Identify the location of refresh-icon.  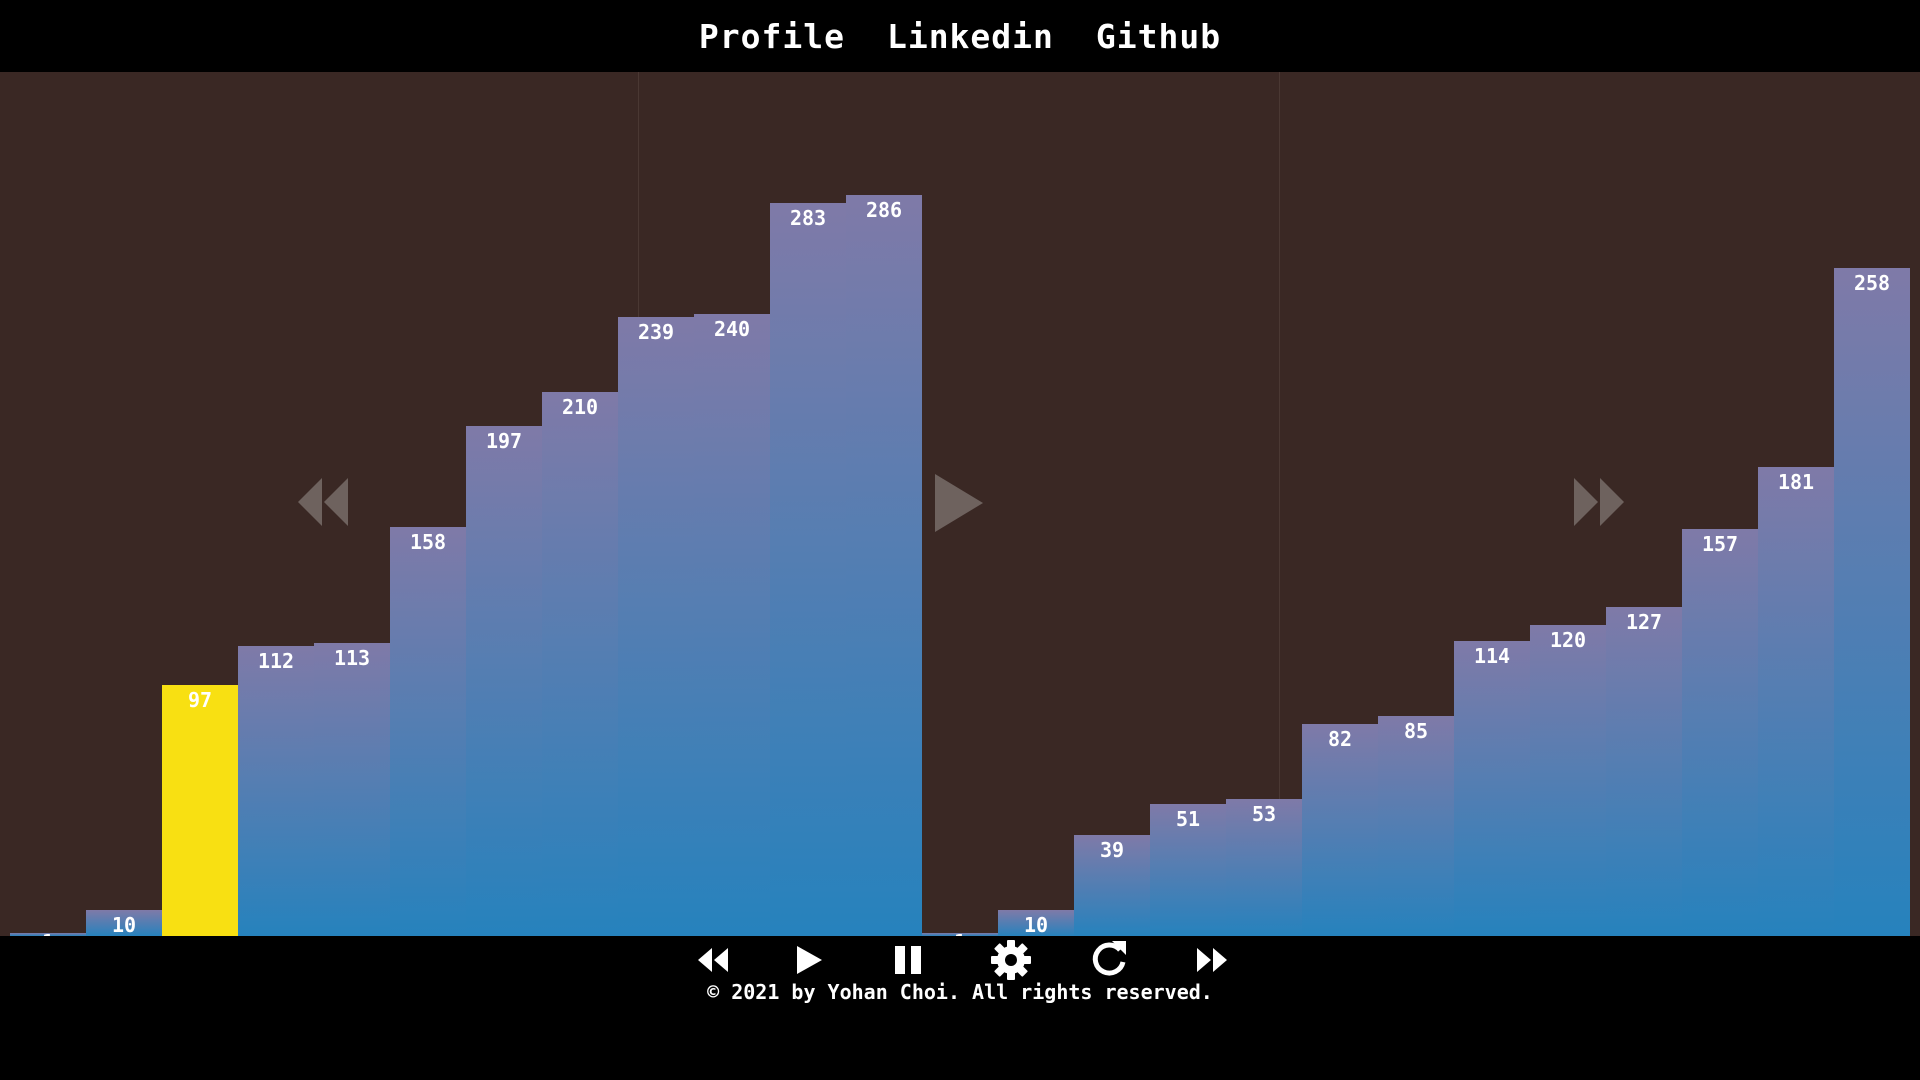
(1109, 960).